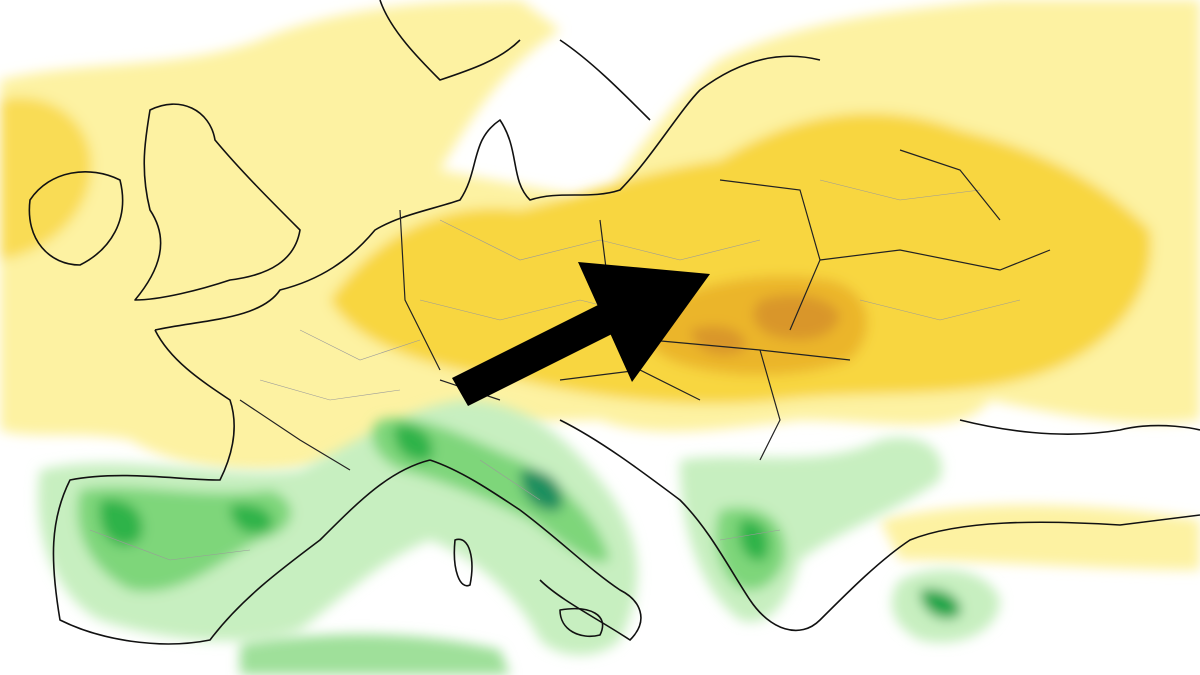  Describe the element at coordinates (1040, 537) in the screenshot. I see `warm-pale` at that location.